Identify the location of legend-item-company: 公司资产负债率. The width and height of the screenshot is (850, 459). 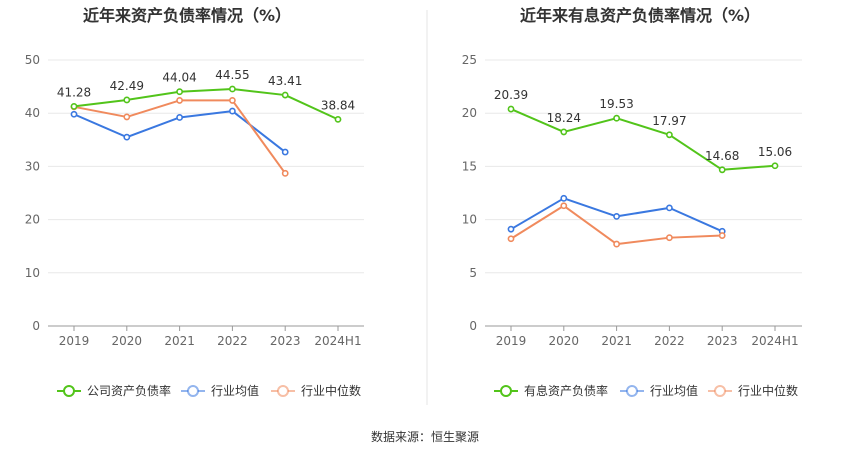
(114, 390).